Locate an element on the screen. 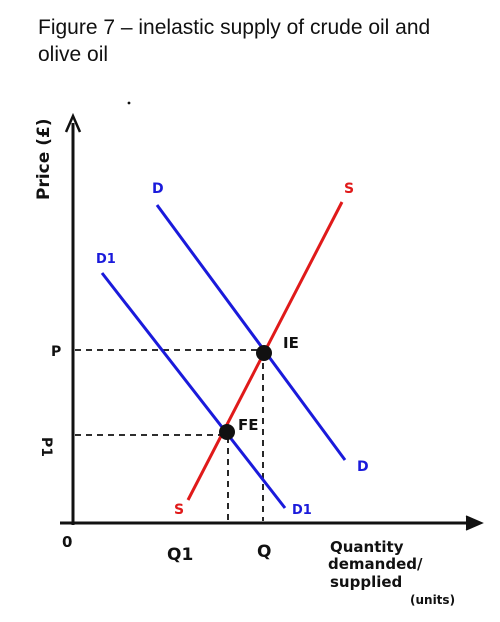  price-p-label: P is located at coordinates (56, 352).